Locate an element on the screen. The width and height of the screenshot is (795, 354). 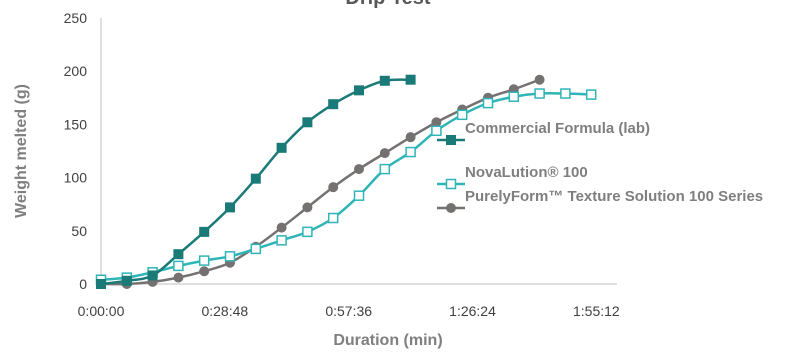
legend-label: NovaLution® 100 is located at coordinates (526, 172).